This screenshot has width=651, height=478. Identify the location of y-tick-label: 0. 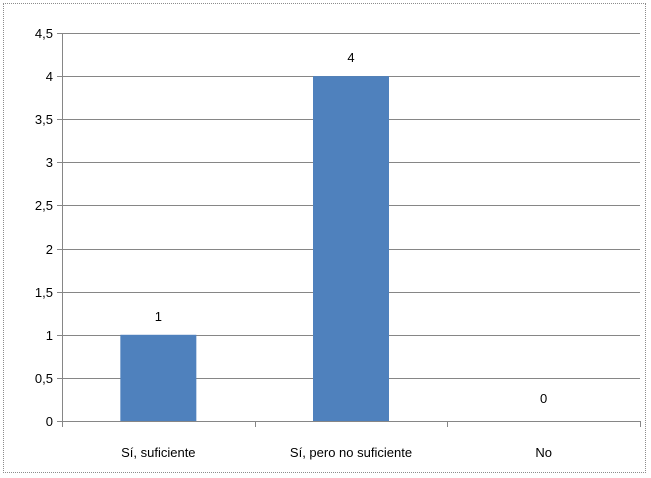
(49, 421).